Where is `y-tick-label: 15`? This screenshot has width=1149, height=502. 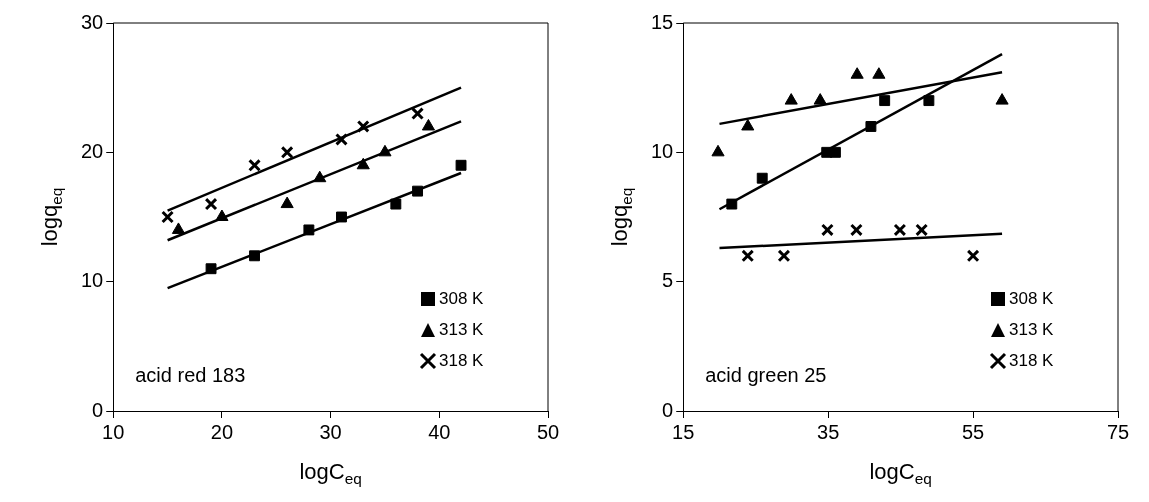 y-tick-label: 15 is located at coordinates (662, 21).